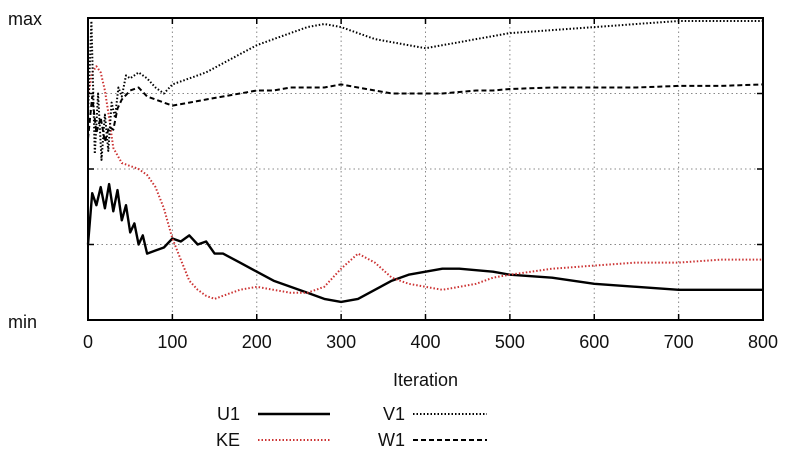 The width and height of the screenshot is (797, 454). Describe the element at coordinates (257, 342) in the screenshot. I see `x-tick-label: 200` at that location.